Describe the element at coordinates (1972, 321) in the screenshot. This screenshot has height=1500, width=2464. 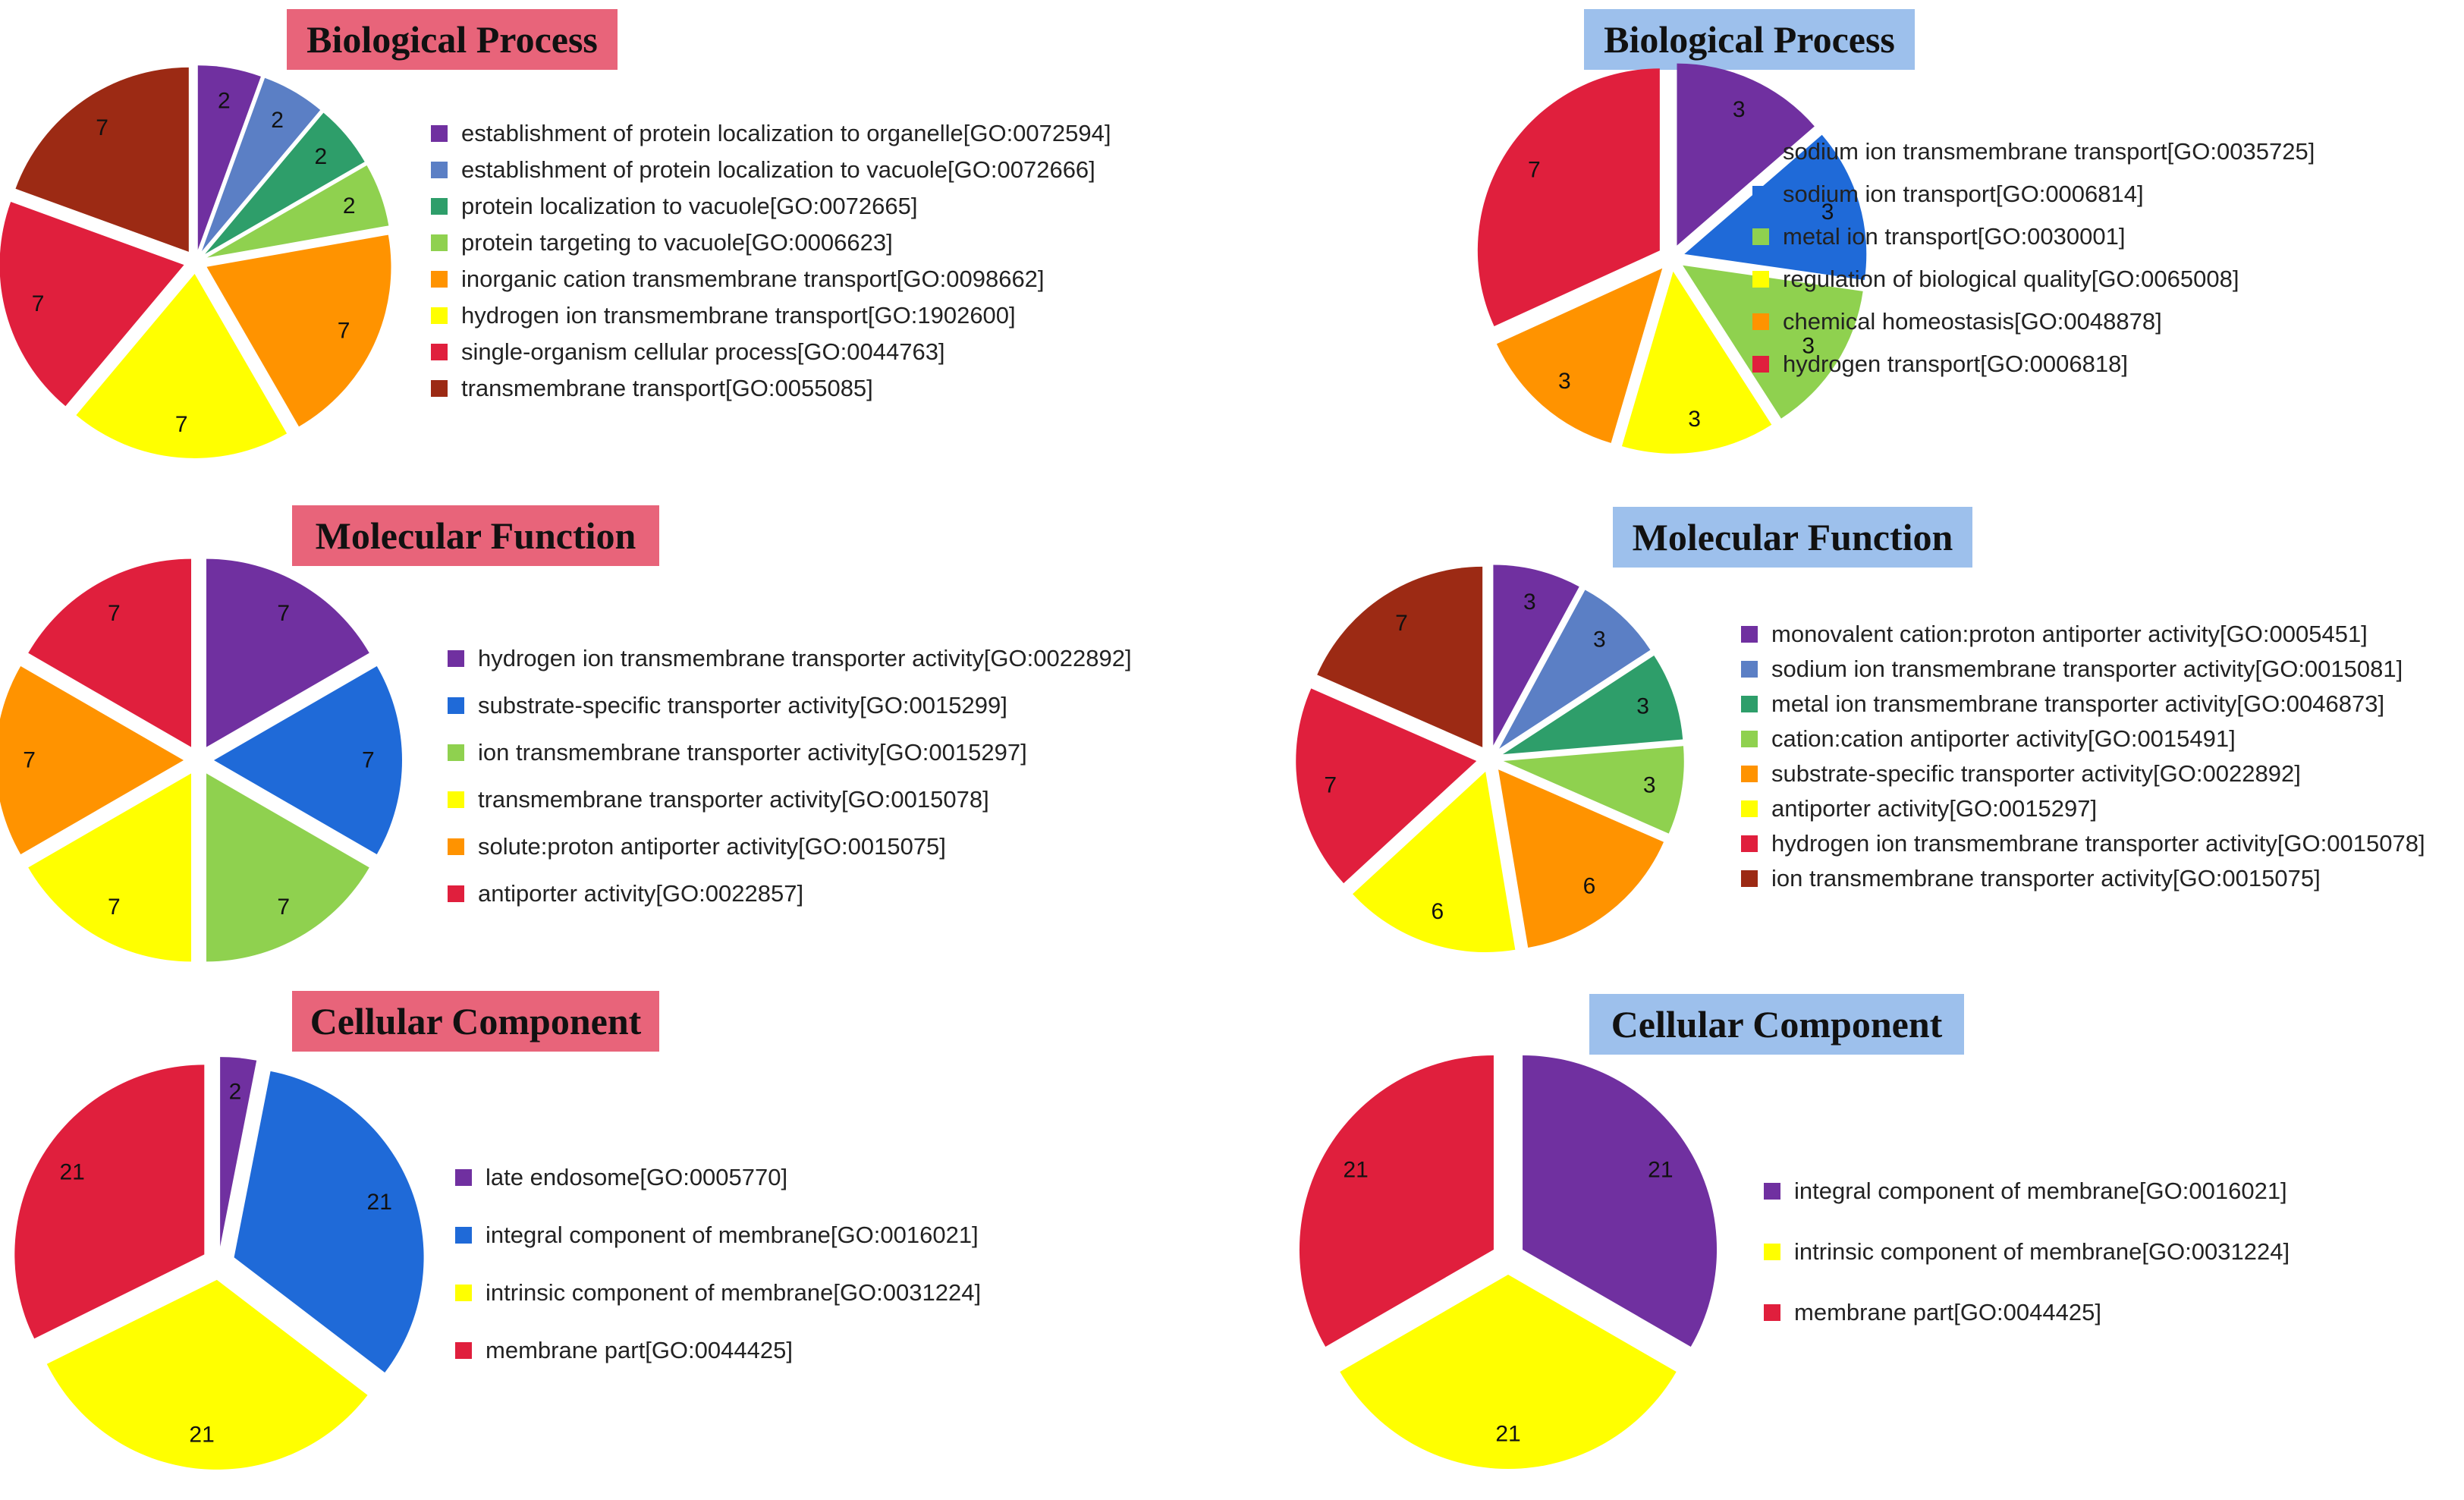
I see `legend-label: chemical homeostasis[GO:0048878]` at that location.